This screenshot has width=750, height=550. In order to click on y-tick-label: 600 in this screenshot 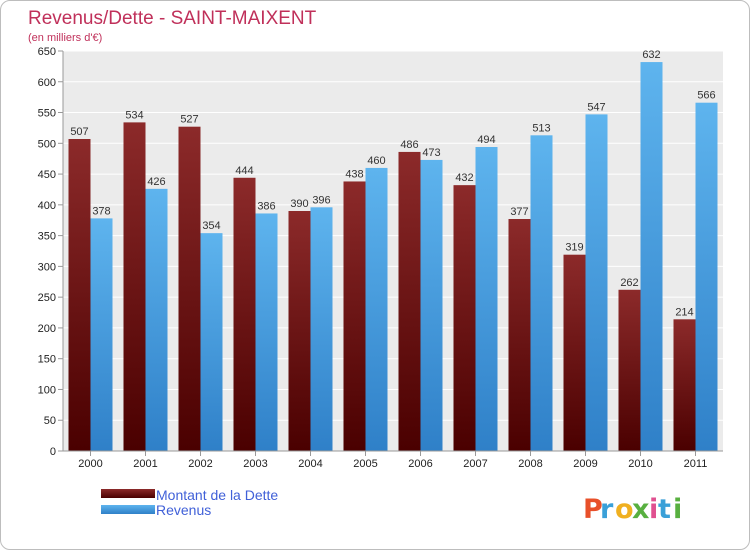, I will do `click(47, 83)`.